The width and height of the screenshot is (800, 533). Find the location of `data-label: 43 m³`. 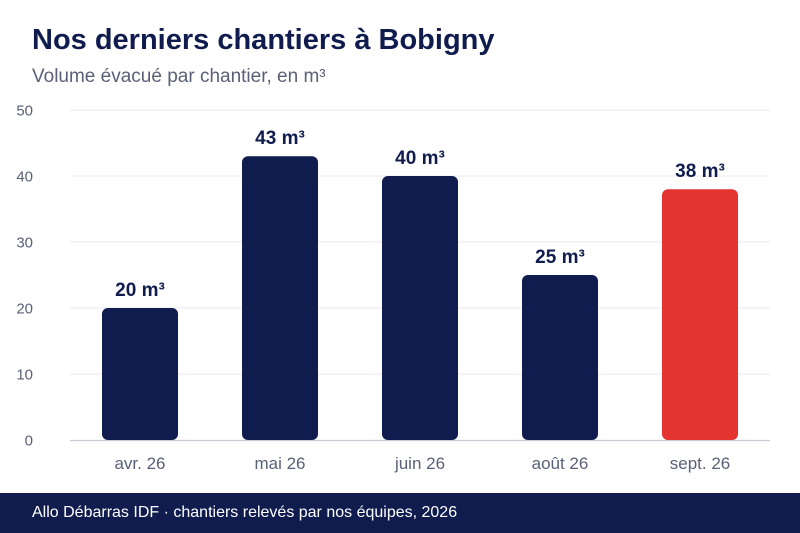

data-label: 43 m³ is located at coordinates (280, 138).